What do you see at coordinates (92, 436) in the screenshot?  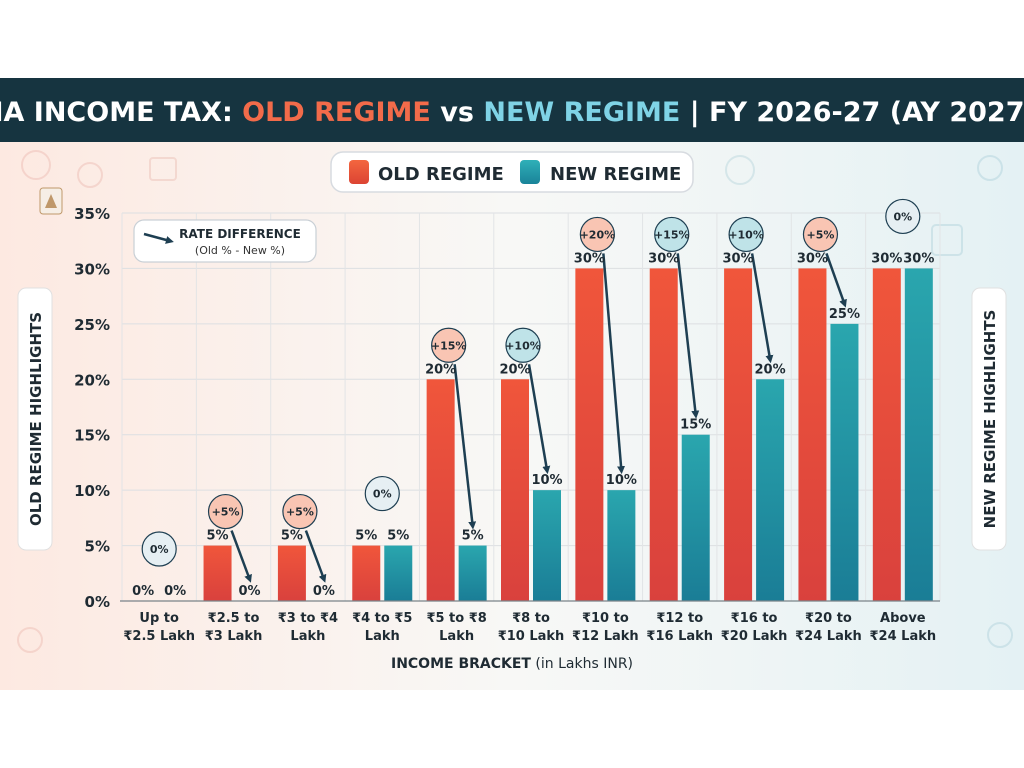 I see `y-tick-label: 15%` at bounding box center [92, 436].